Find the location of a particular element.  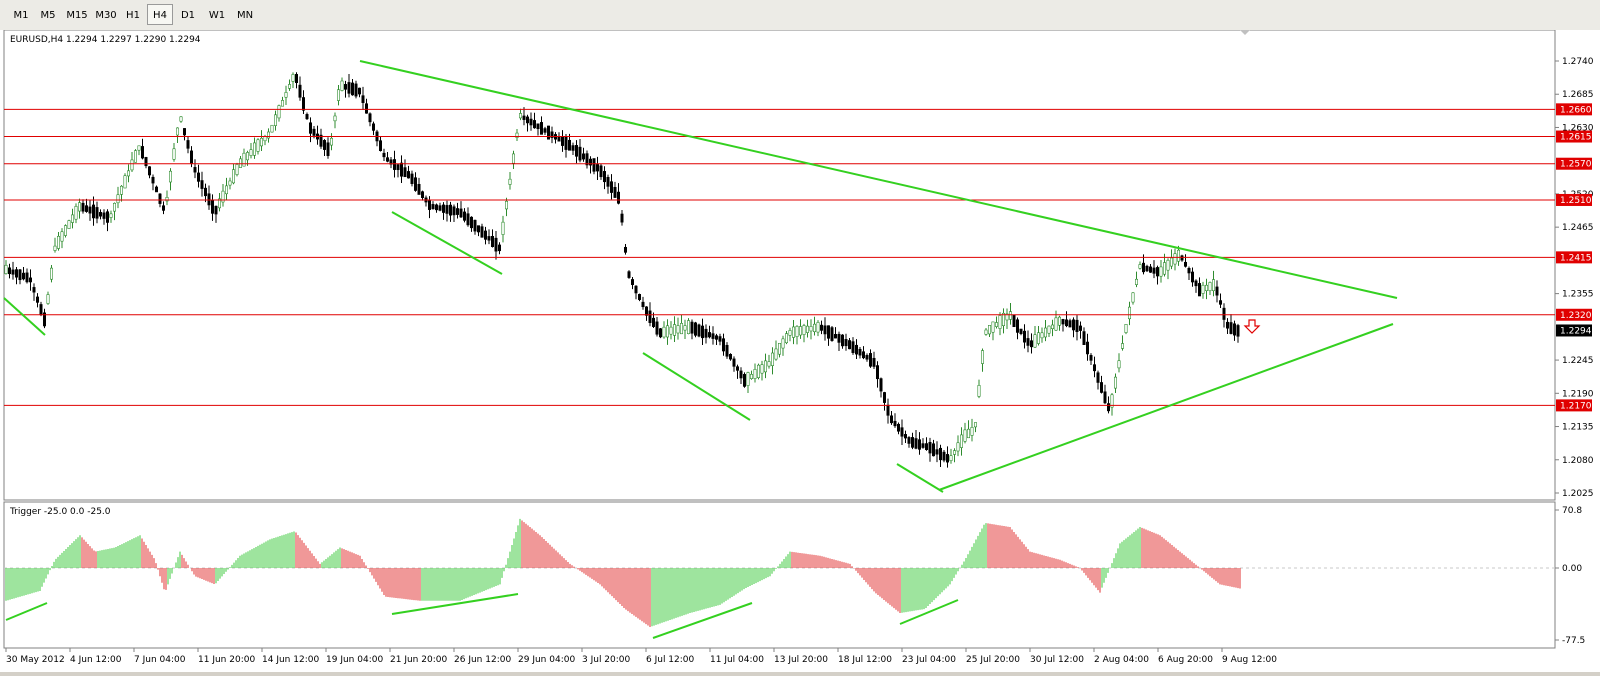

price-level-label: 1.2615 is located at coordinates (1576, 138).